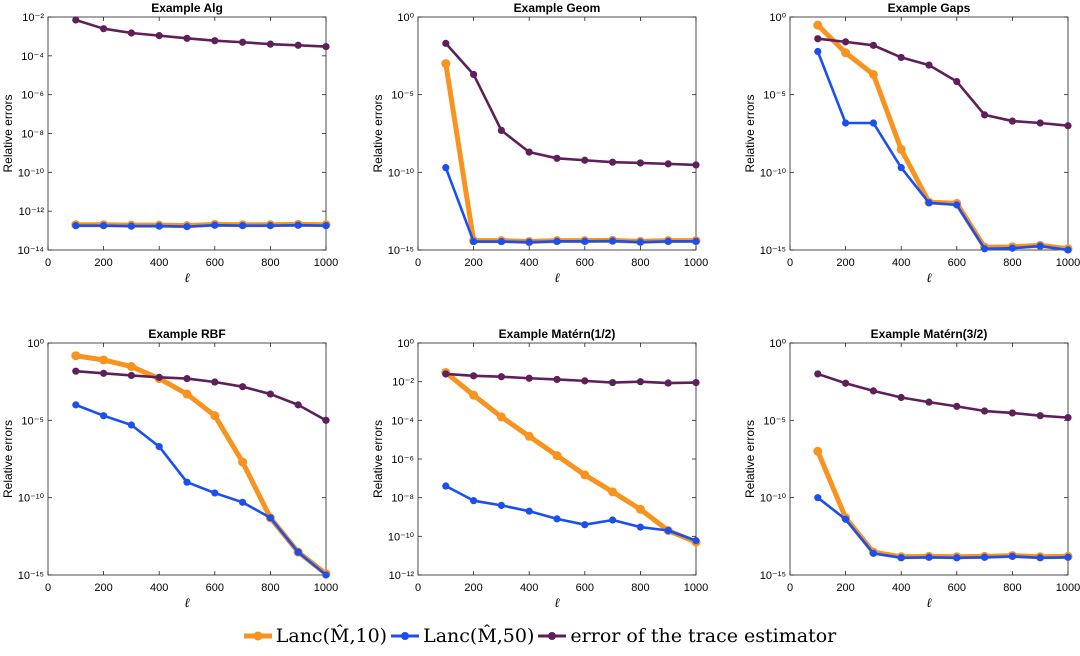  What do you see at coordinates (790, 588) in the screenshot?
I see `x-tick-label: 0` at bounding box center [790, 588].